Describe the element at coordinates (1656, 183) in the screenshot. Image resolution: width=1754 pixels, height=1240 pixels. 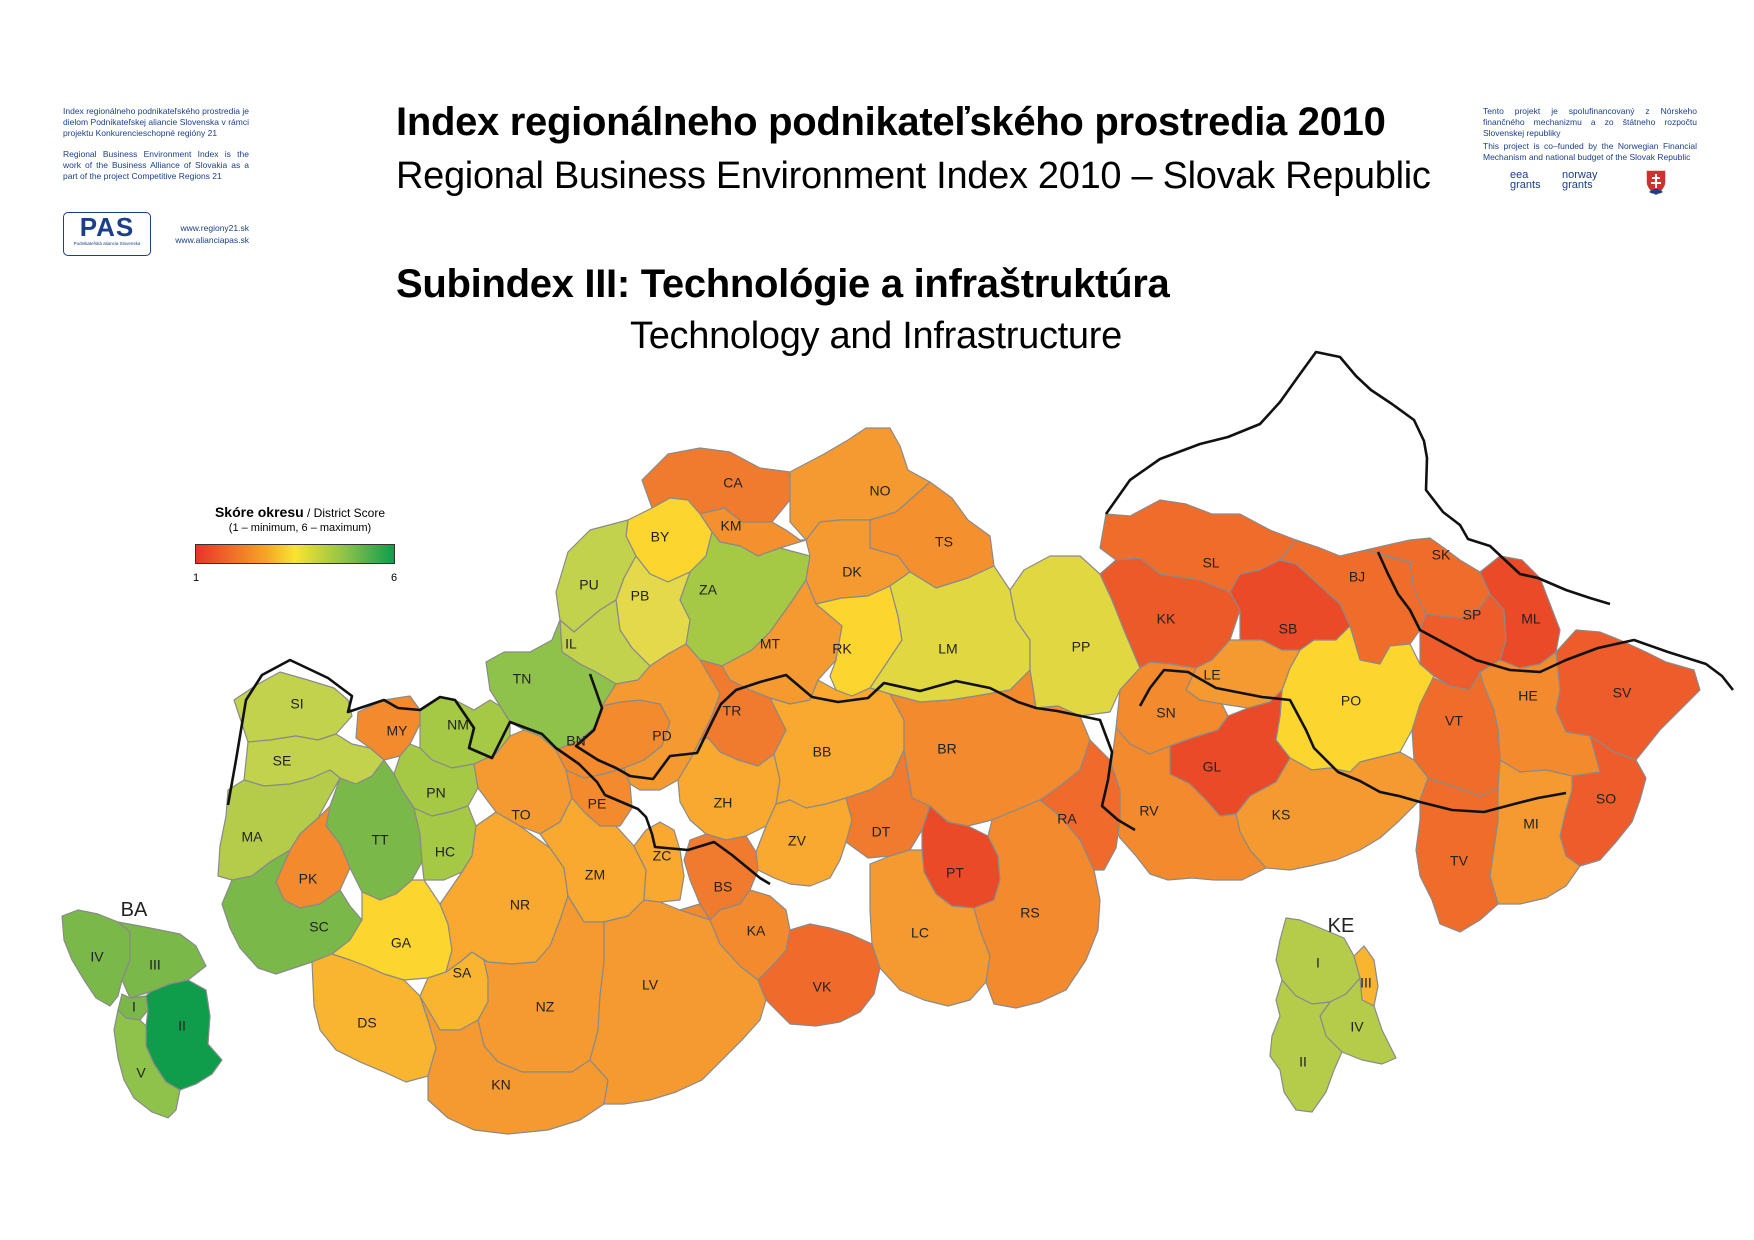
I see `slovak-coat-of-arms-icon` at that location.